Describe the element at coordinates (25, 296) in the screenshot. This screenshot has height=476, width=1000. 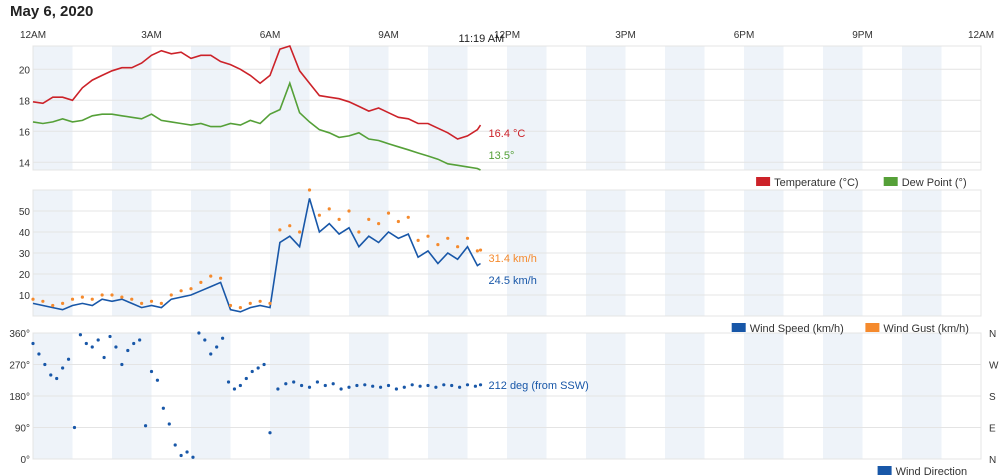
I see `y-tick-label: 10` at that location.